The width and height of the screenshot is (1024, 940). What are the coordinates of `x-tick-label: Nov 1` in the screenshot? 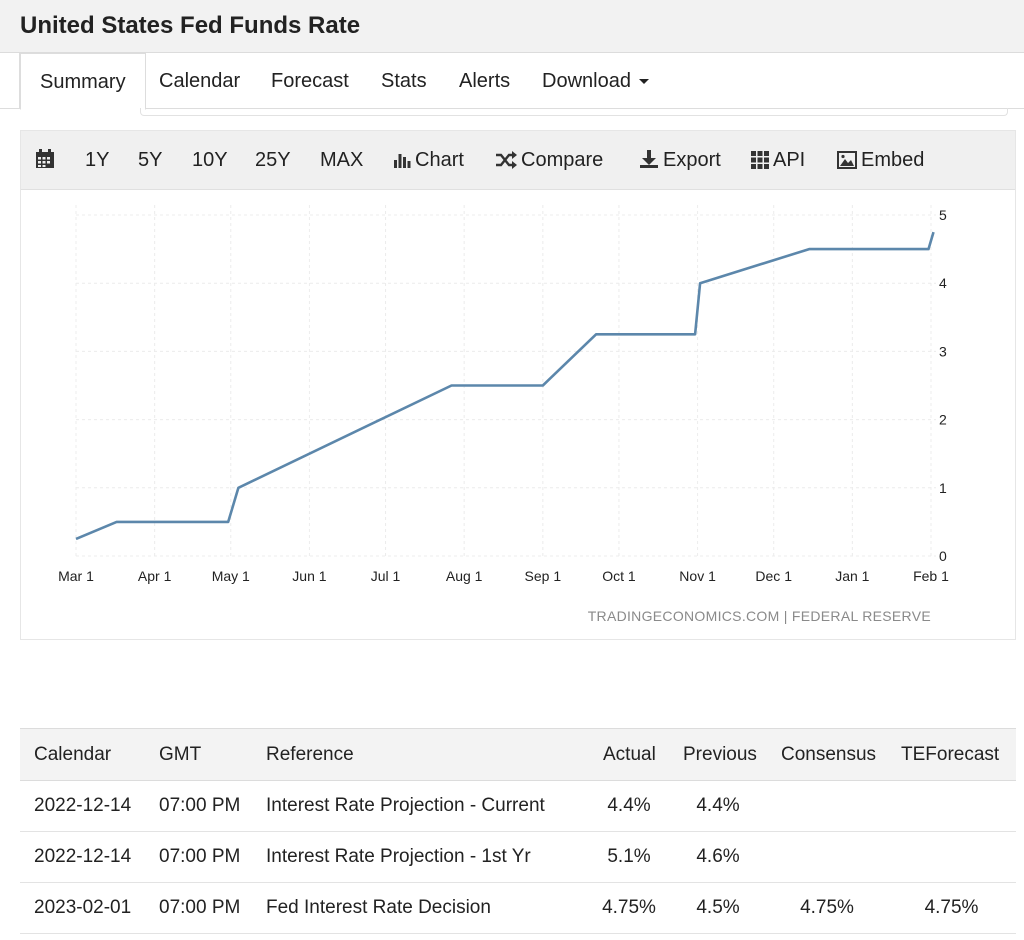 It's located at (697, 576).